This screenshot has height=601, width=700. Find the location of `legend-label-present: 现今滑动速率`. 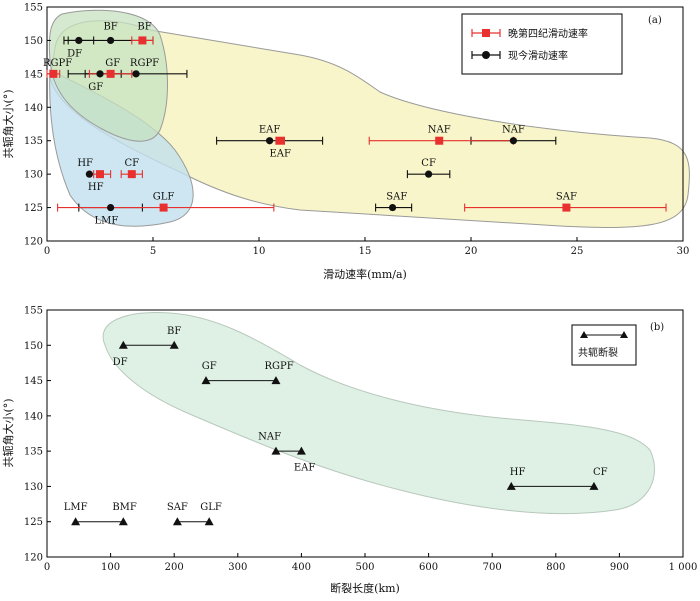

legend-label-present: 现今滑动速率 is located at coordinates (538, 55).